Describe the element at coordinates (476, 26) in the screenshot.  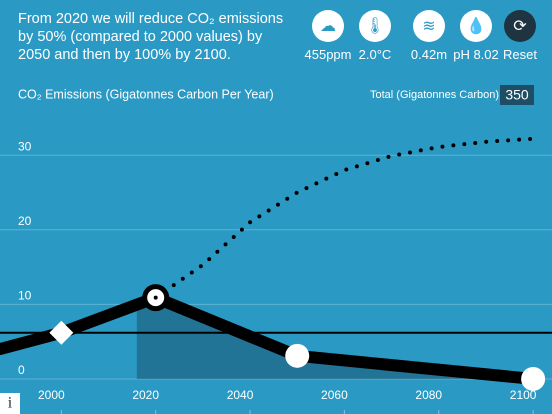
I see `icon: 💧` at that location.